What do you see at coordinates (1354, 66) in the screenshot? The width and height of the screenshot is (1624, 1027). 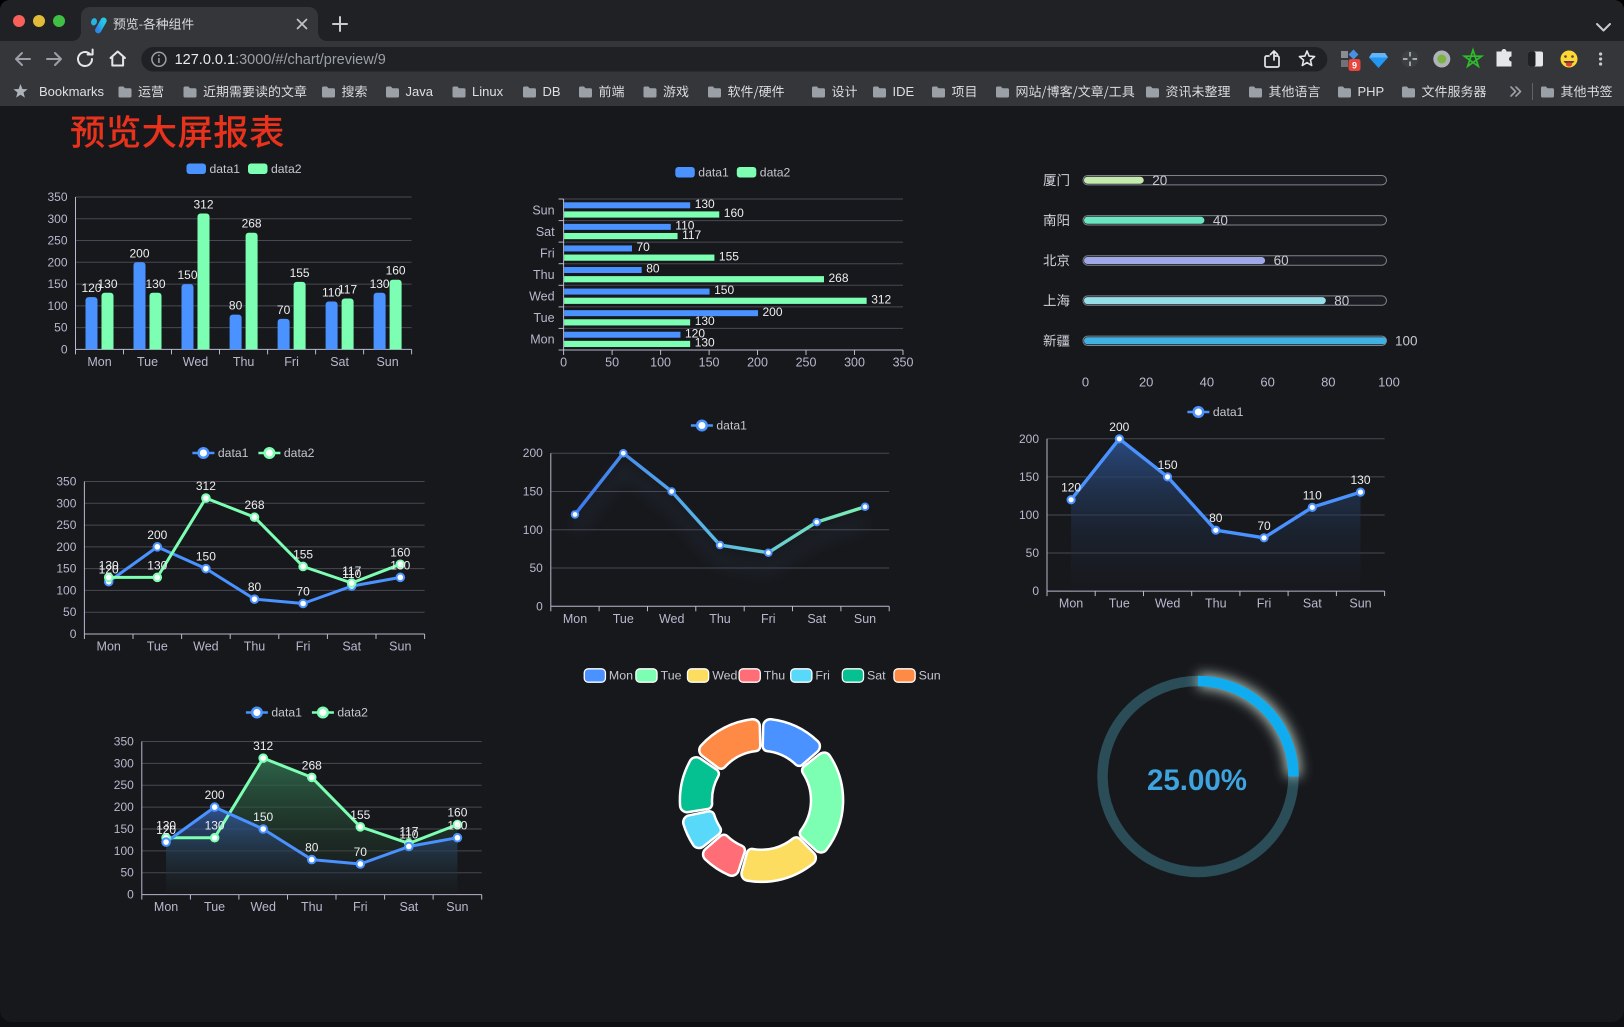 I see `svg-text: 9` at bounding box center [1354, 66].